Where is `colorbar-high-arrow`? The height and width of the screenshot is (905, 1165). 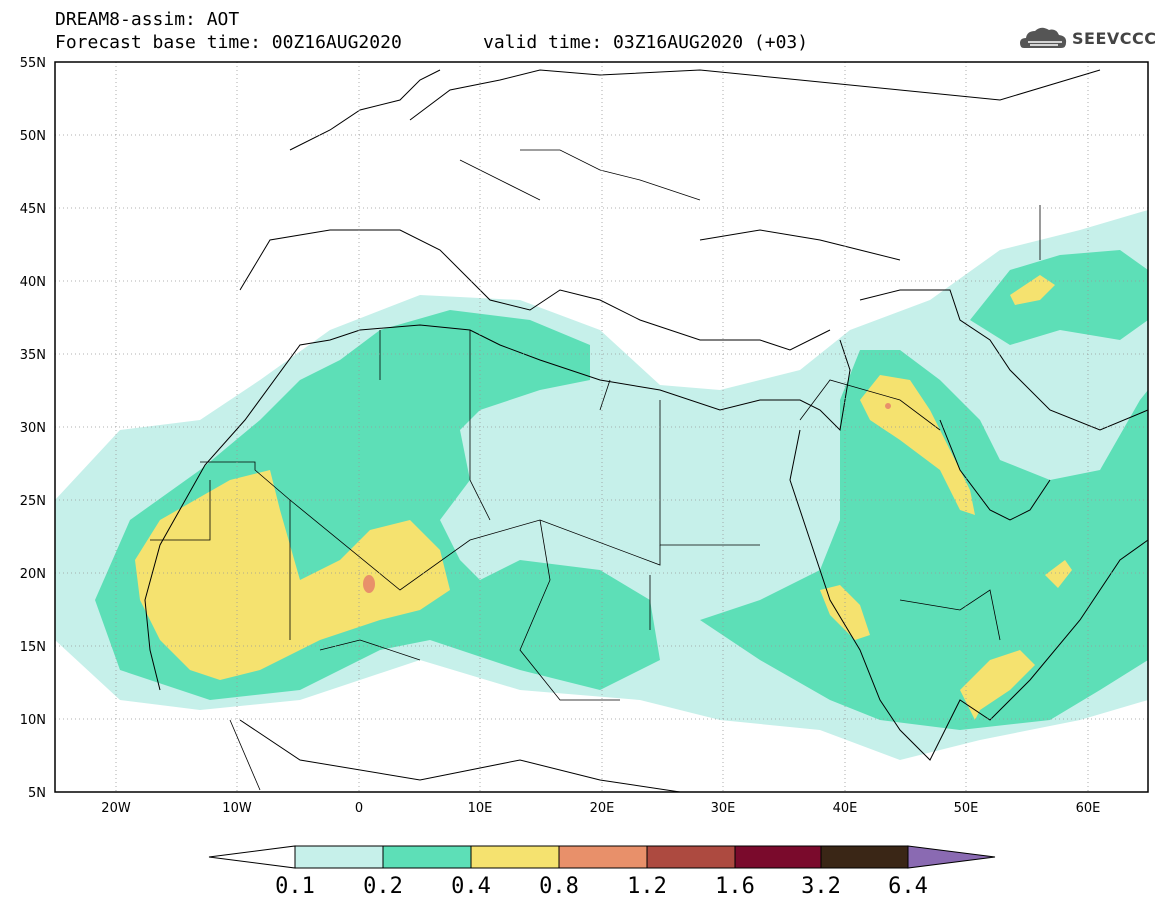 colorbar-high-arrow is located at coordinates (951, 857).